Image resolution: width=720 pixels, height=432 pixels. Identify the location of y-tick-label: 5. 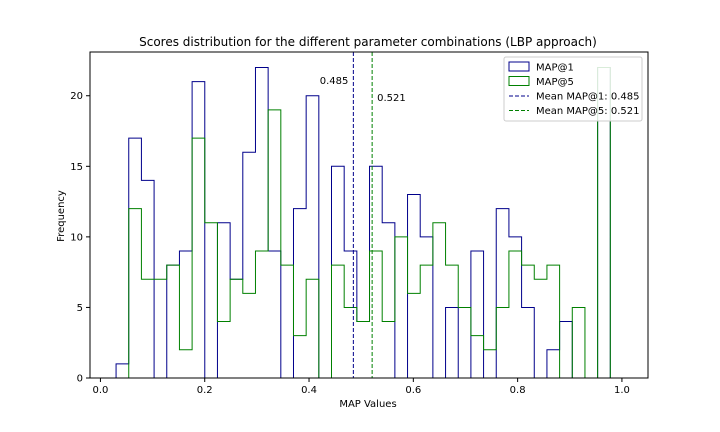
(80, 308).